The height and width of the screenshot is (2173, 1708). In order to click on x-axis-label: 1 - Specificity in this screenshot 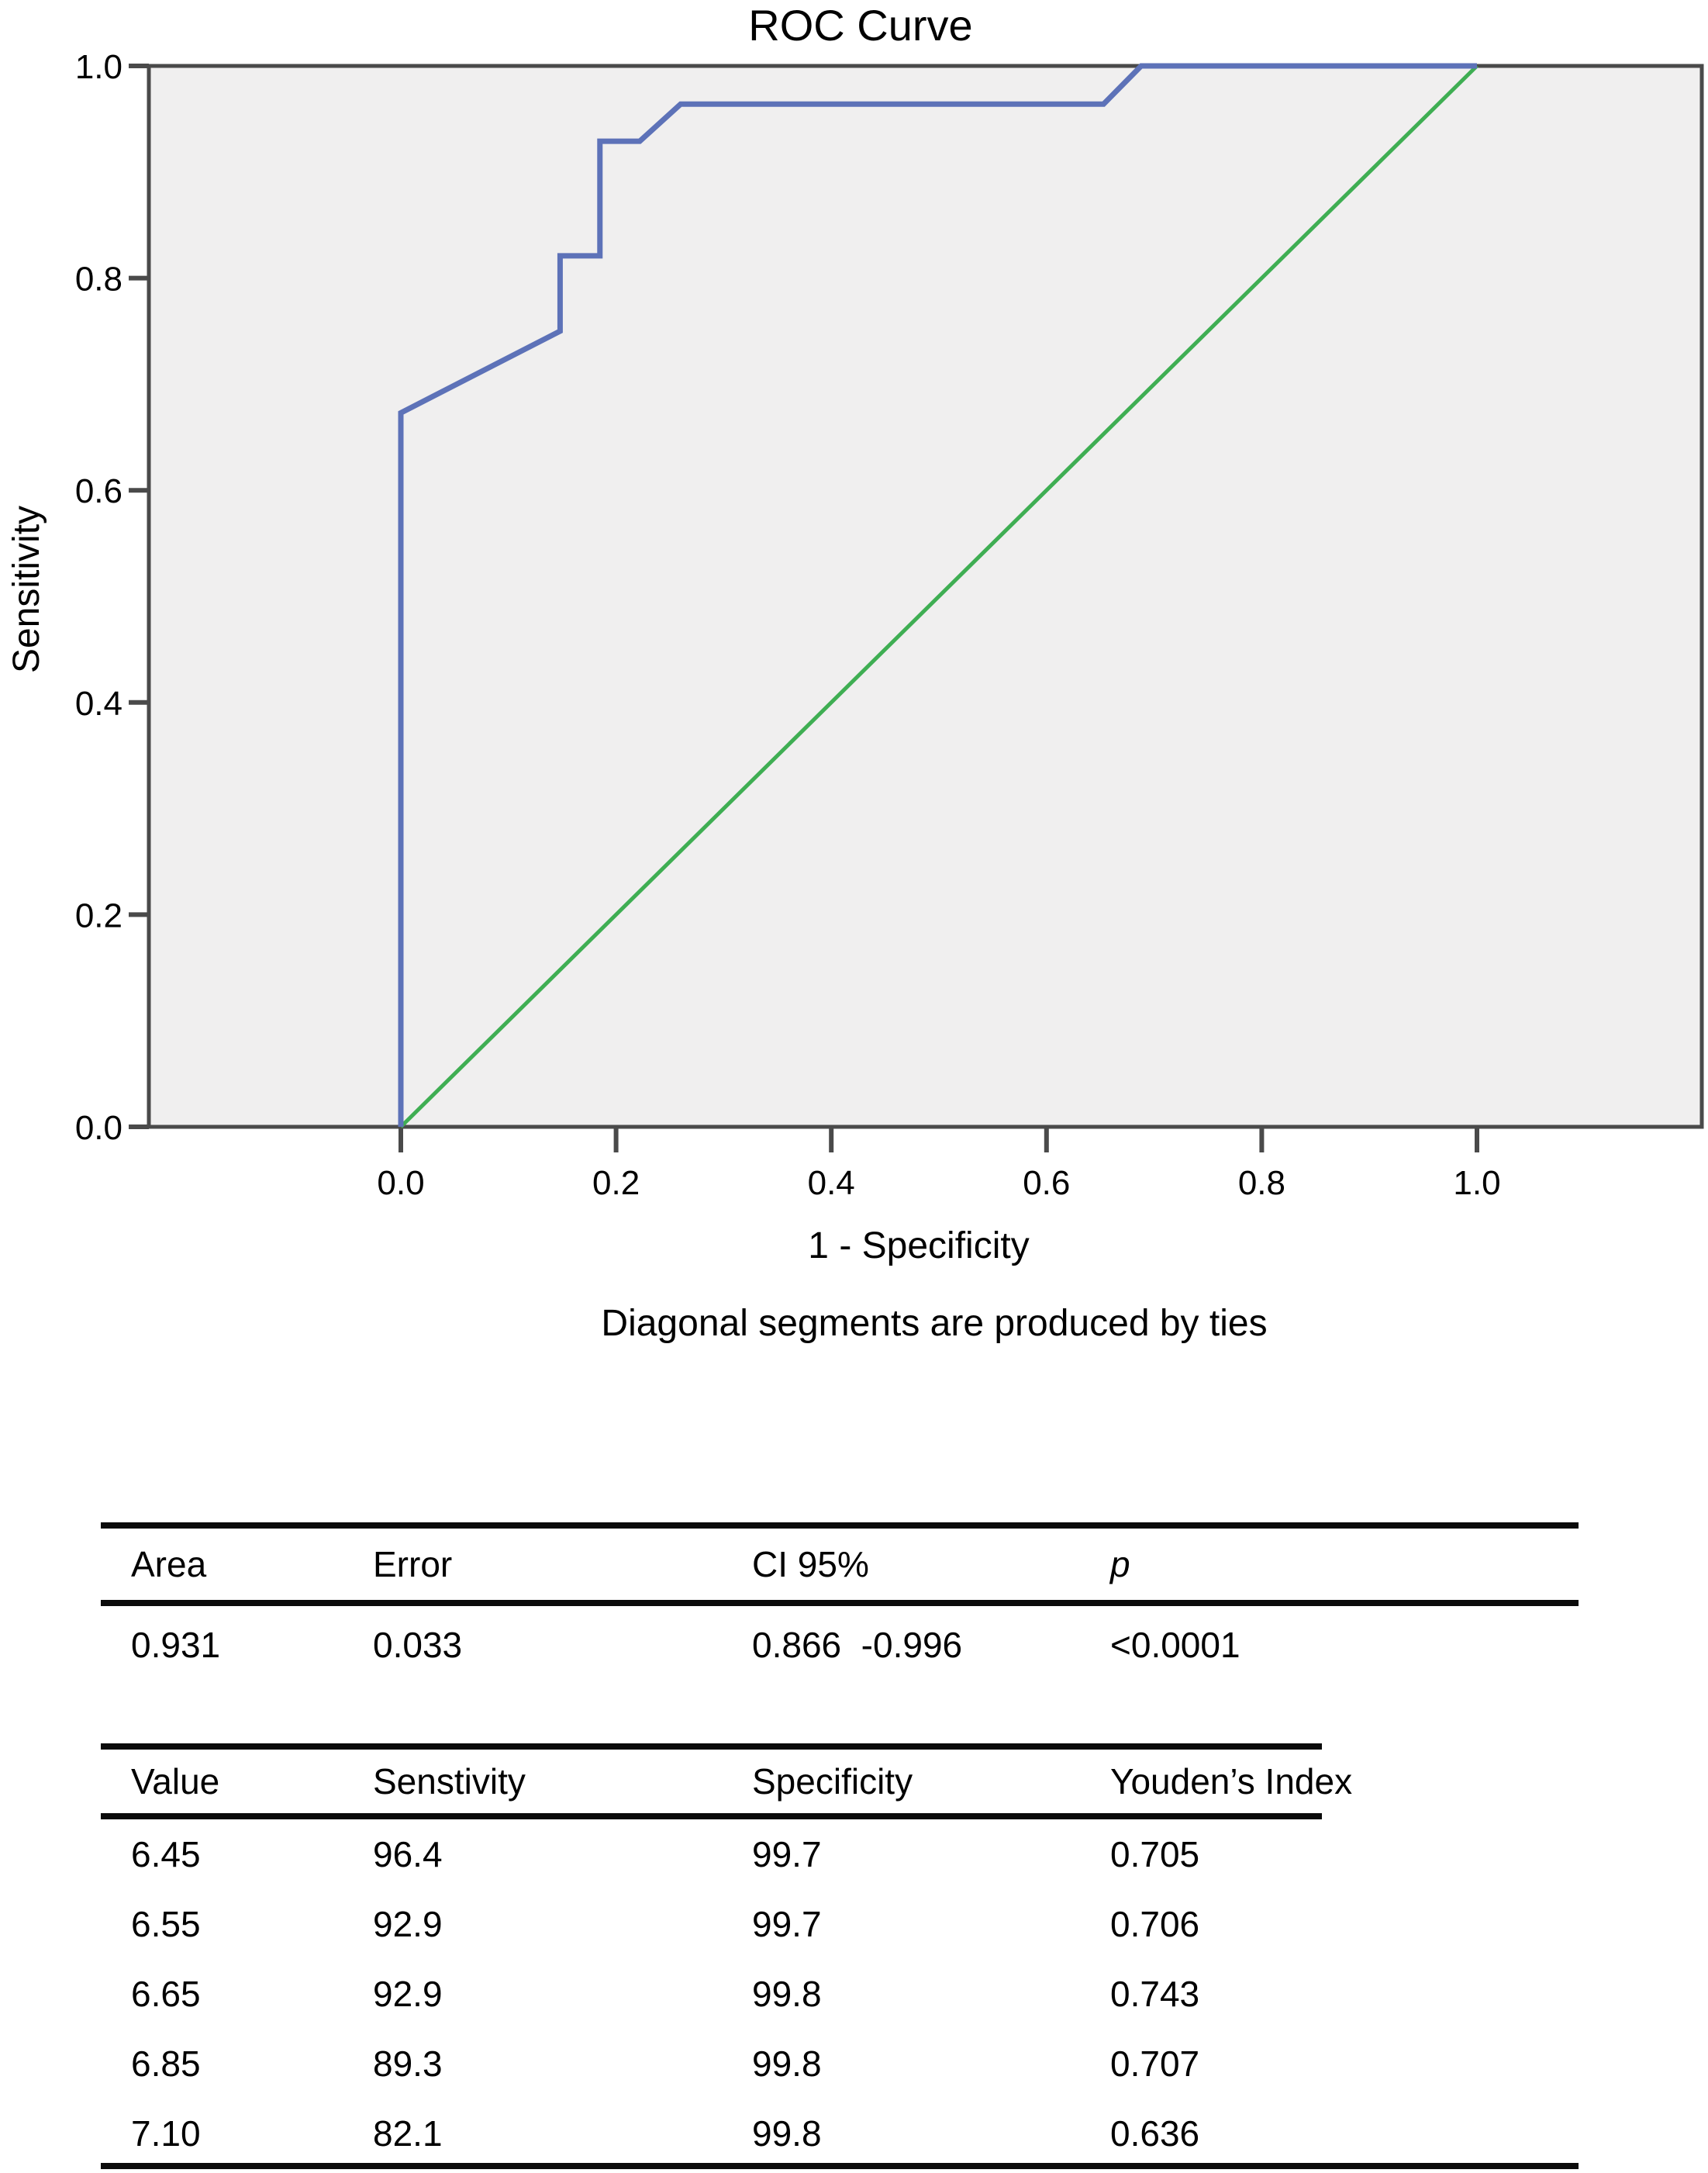, I will do `click(918, 1245)`.